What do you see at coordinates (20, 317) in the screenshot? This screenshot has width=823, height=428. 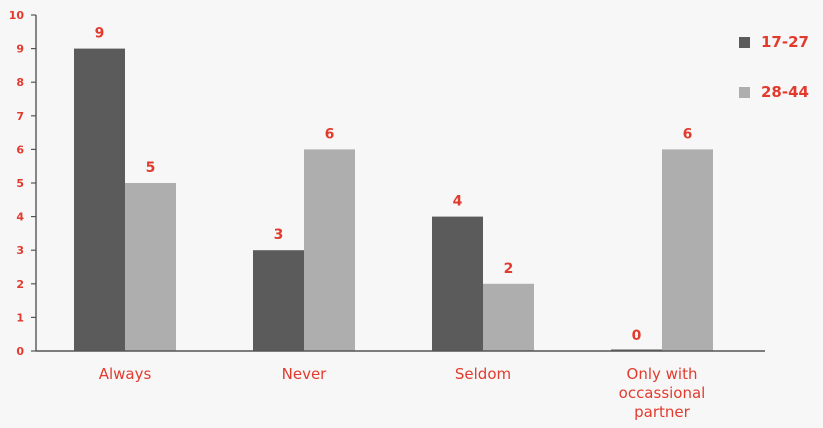 I see `y-tick-label: 1` at bounding box center [20, 317].